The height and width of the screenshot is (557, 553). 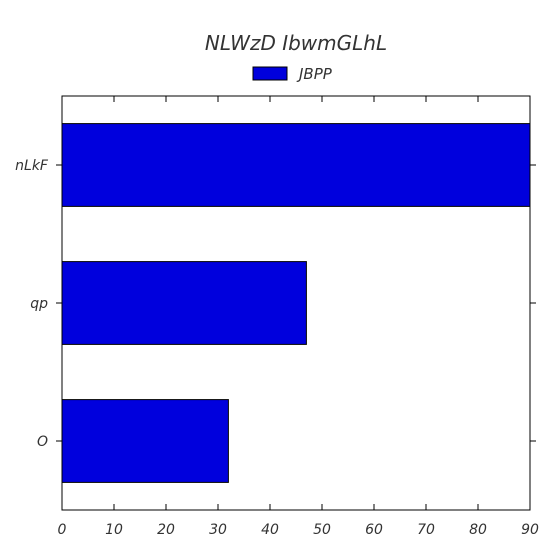 I want to click on y-tick-label: O, so click(x=42, y=442).